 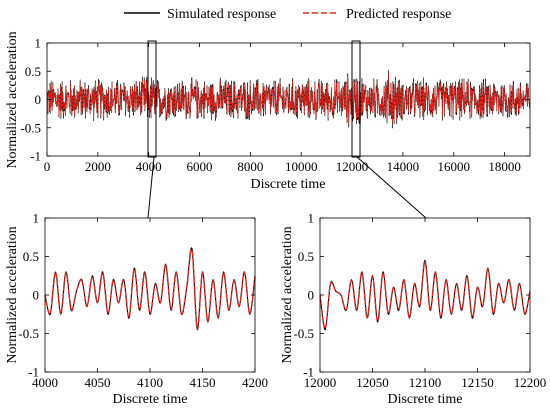 I want to click on main-plot-xtick-label: 4000, so click(x=149, y=166).